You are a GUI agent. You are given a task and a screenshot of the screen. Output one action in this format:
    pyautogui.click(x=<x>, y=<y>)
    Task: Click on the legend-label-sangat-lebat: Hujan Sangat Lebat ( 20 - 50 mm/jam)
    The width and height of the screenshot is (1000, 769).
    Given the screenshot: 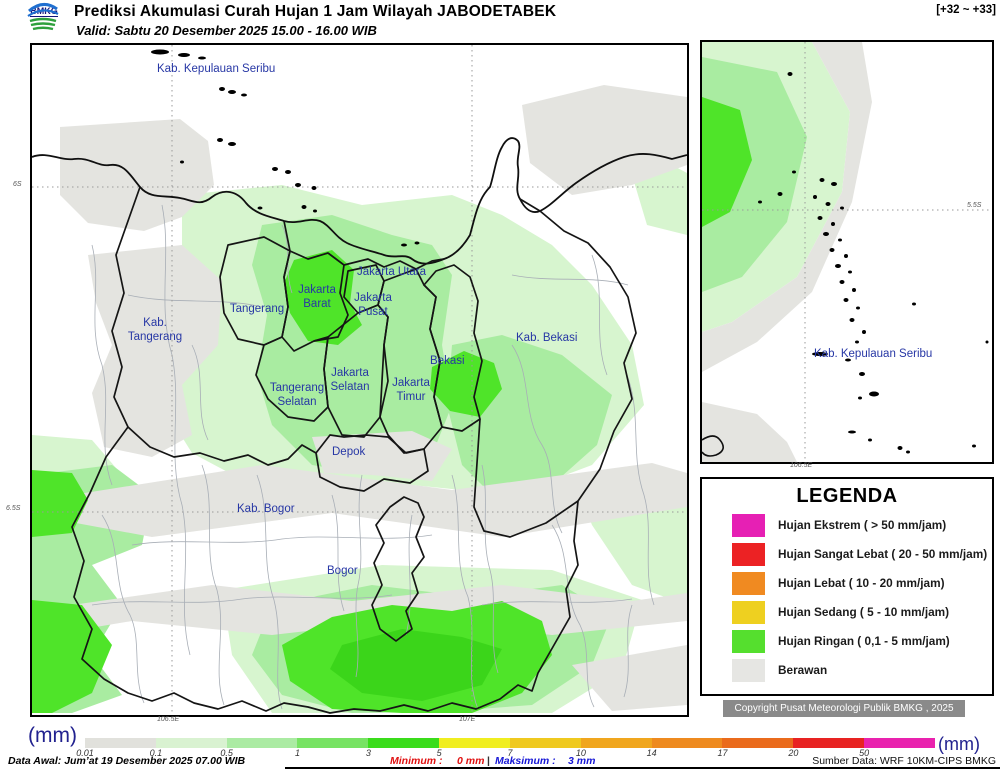 What is the action you would take?
    pyautogui.click(x=883, y=554)
    